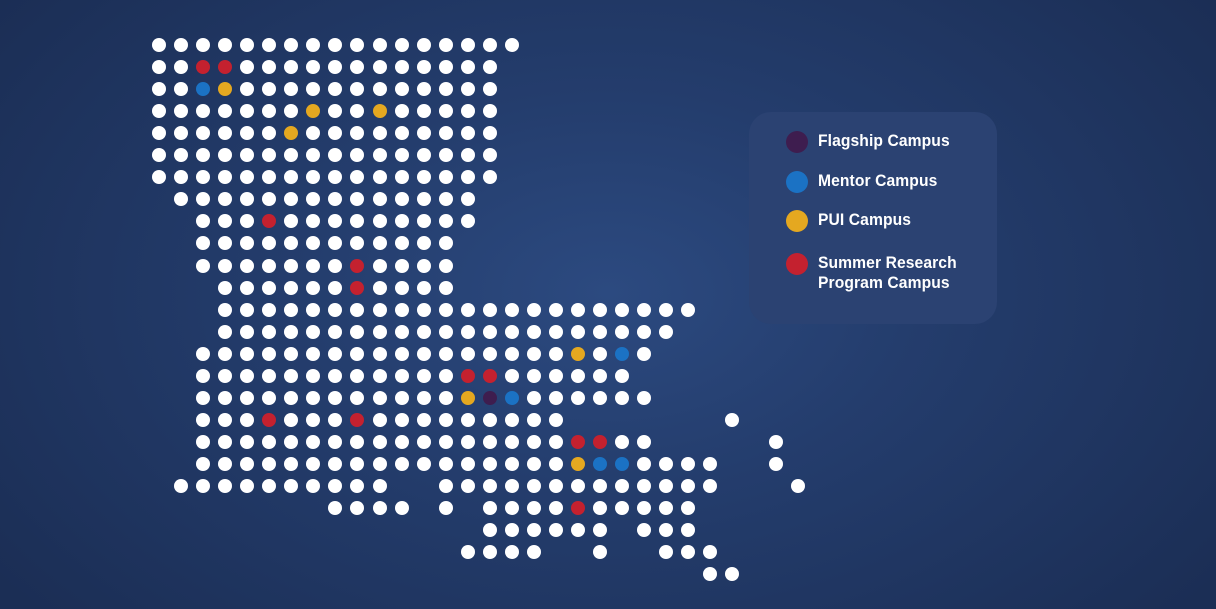 Image resolution: width=1216 pixels, height=609 pixels. I want to click on pui-campus-dot, so click(291, 133).